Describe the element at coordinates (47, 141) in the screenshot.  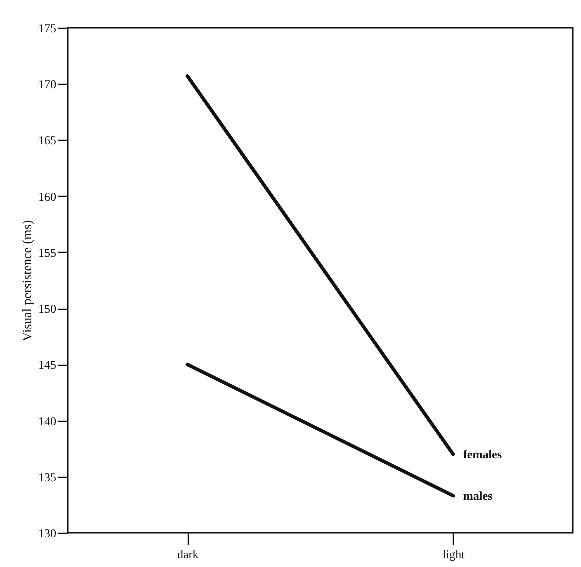
I see `y-tick-label: 165` at that location.